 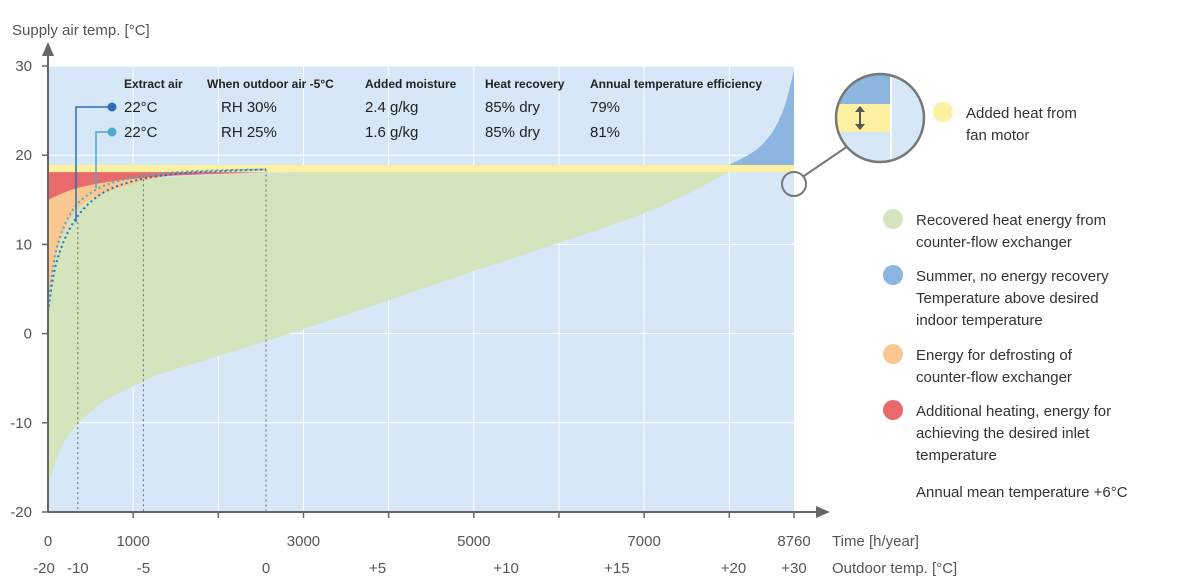 I want to click on outdoor-tick-label: +30, so click(x=793, y=568).